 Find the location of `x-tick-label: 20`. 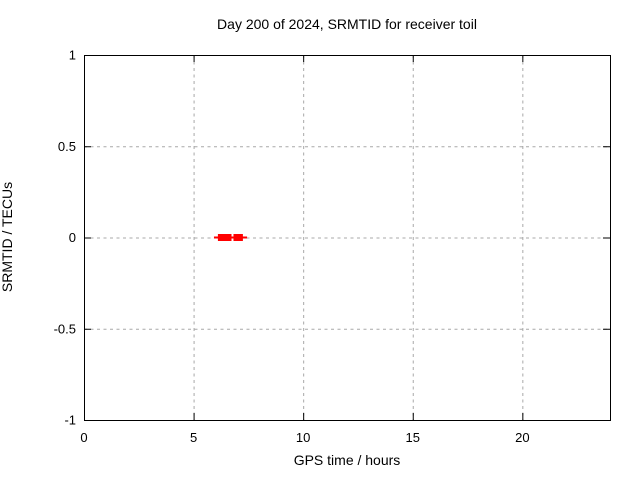

x-tick-label: 20 is located at coordinates (522, 437).